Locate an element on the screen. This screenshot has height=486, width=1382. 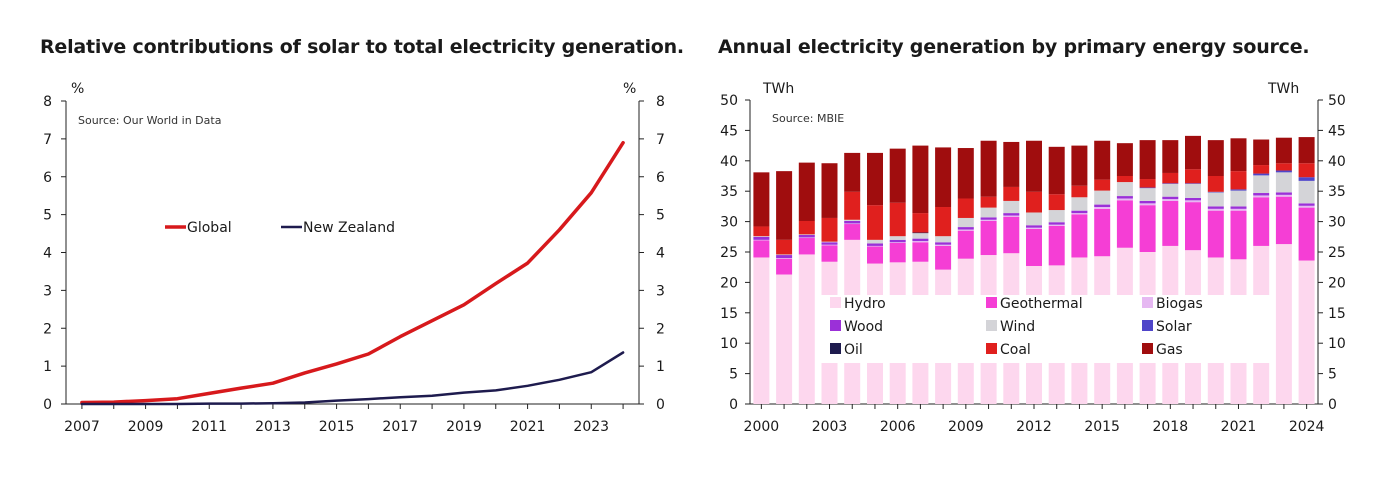
bar-stack-2007 is located at coordinates (920, 274).